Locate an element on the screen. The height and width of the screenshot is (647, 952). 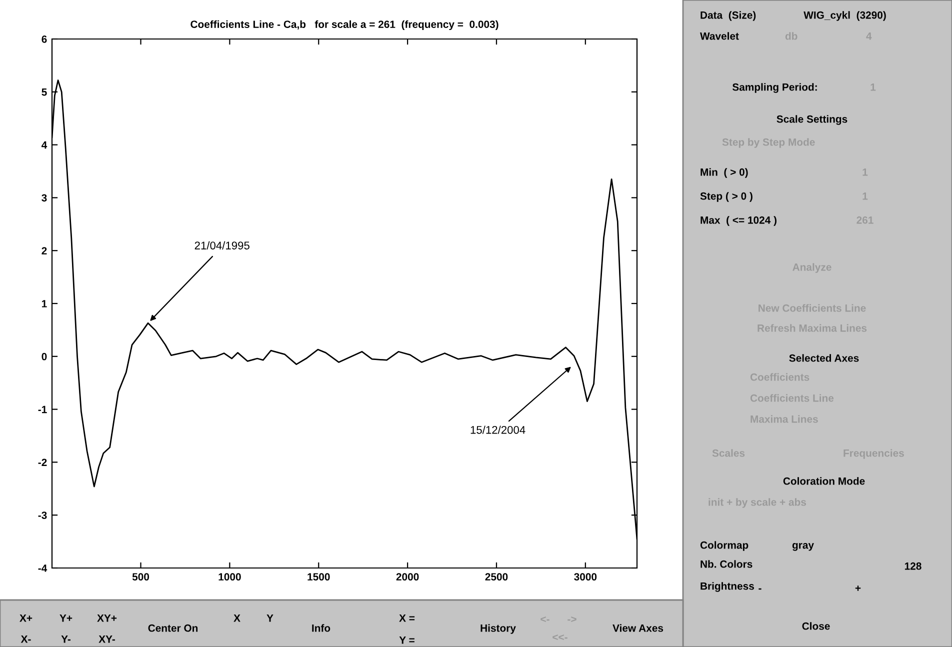
text: WIG_cykl (3290) is located at coordinates (845, 16).